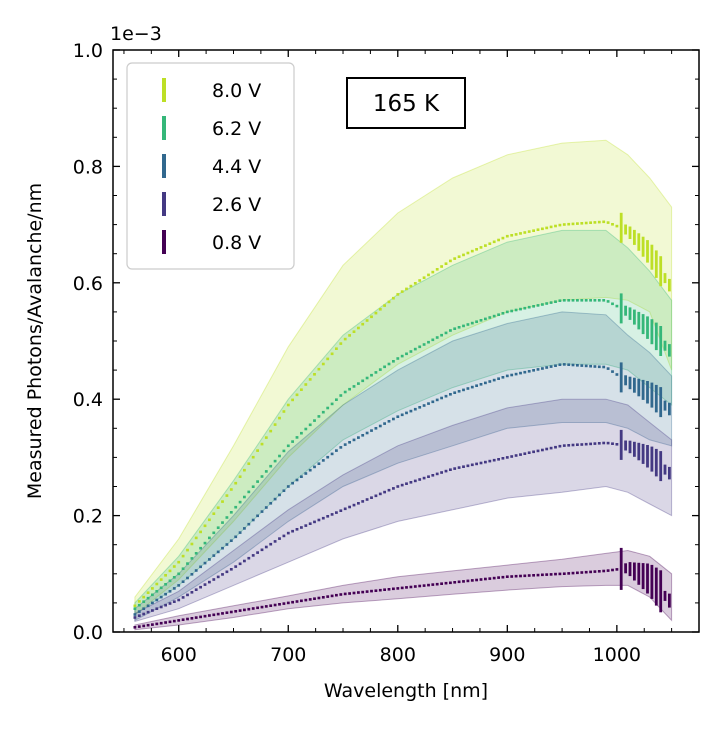 The image size is (721, 729). What do you see at coordinates (507, 655) in the screenshot?
I see `x-tick-label: 900` at bounding box center [507, 655].